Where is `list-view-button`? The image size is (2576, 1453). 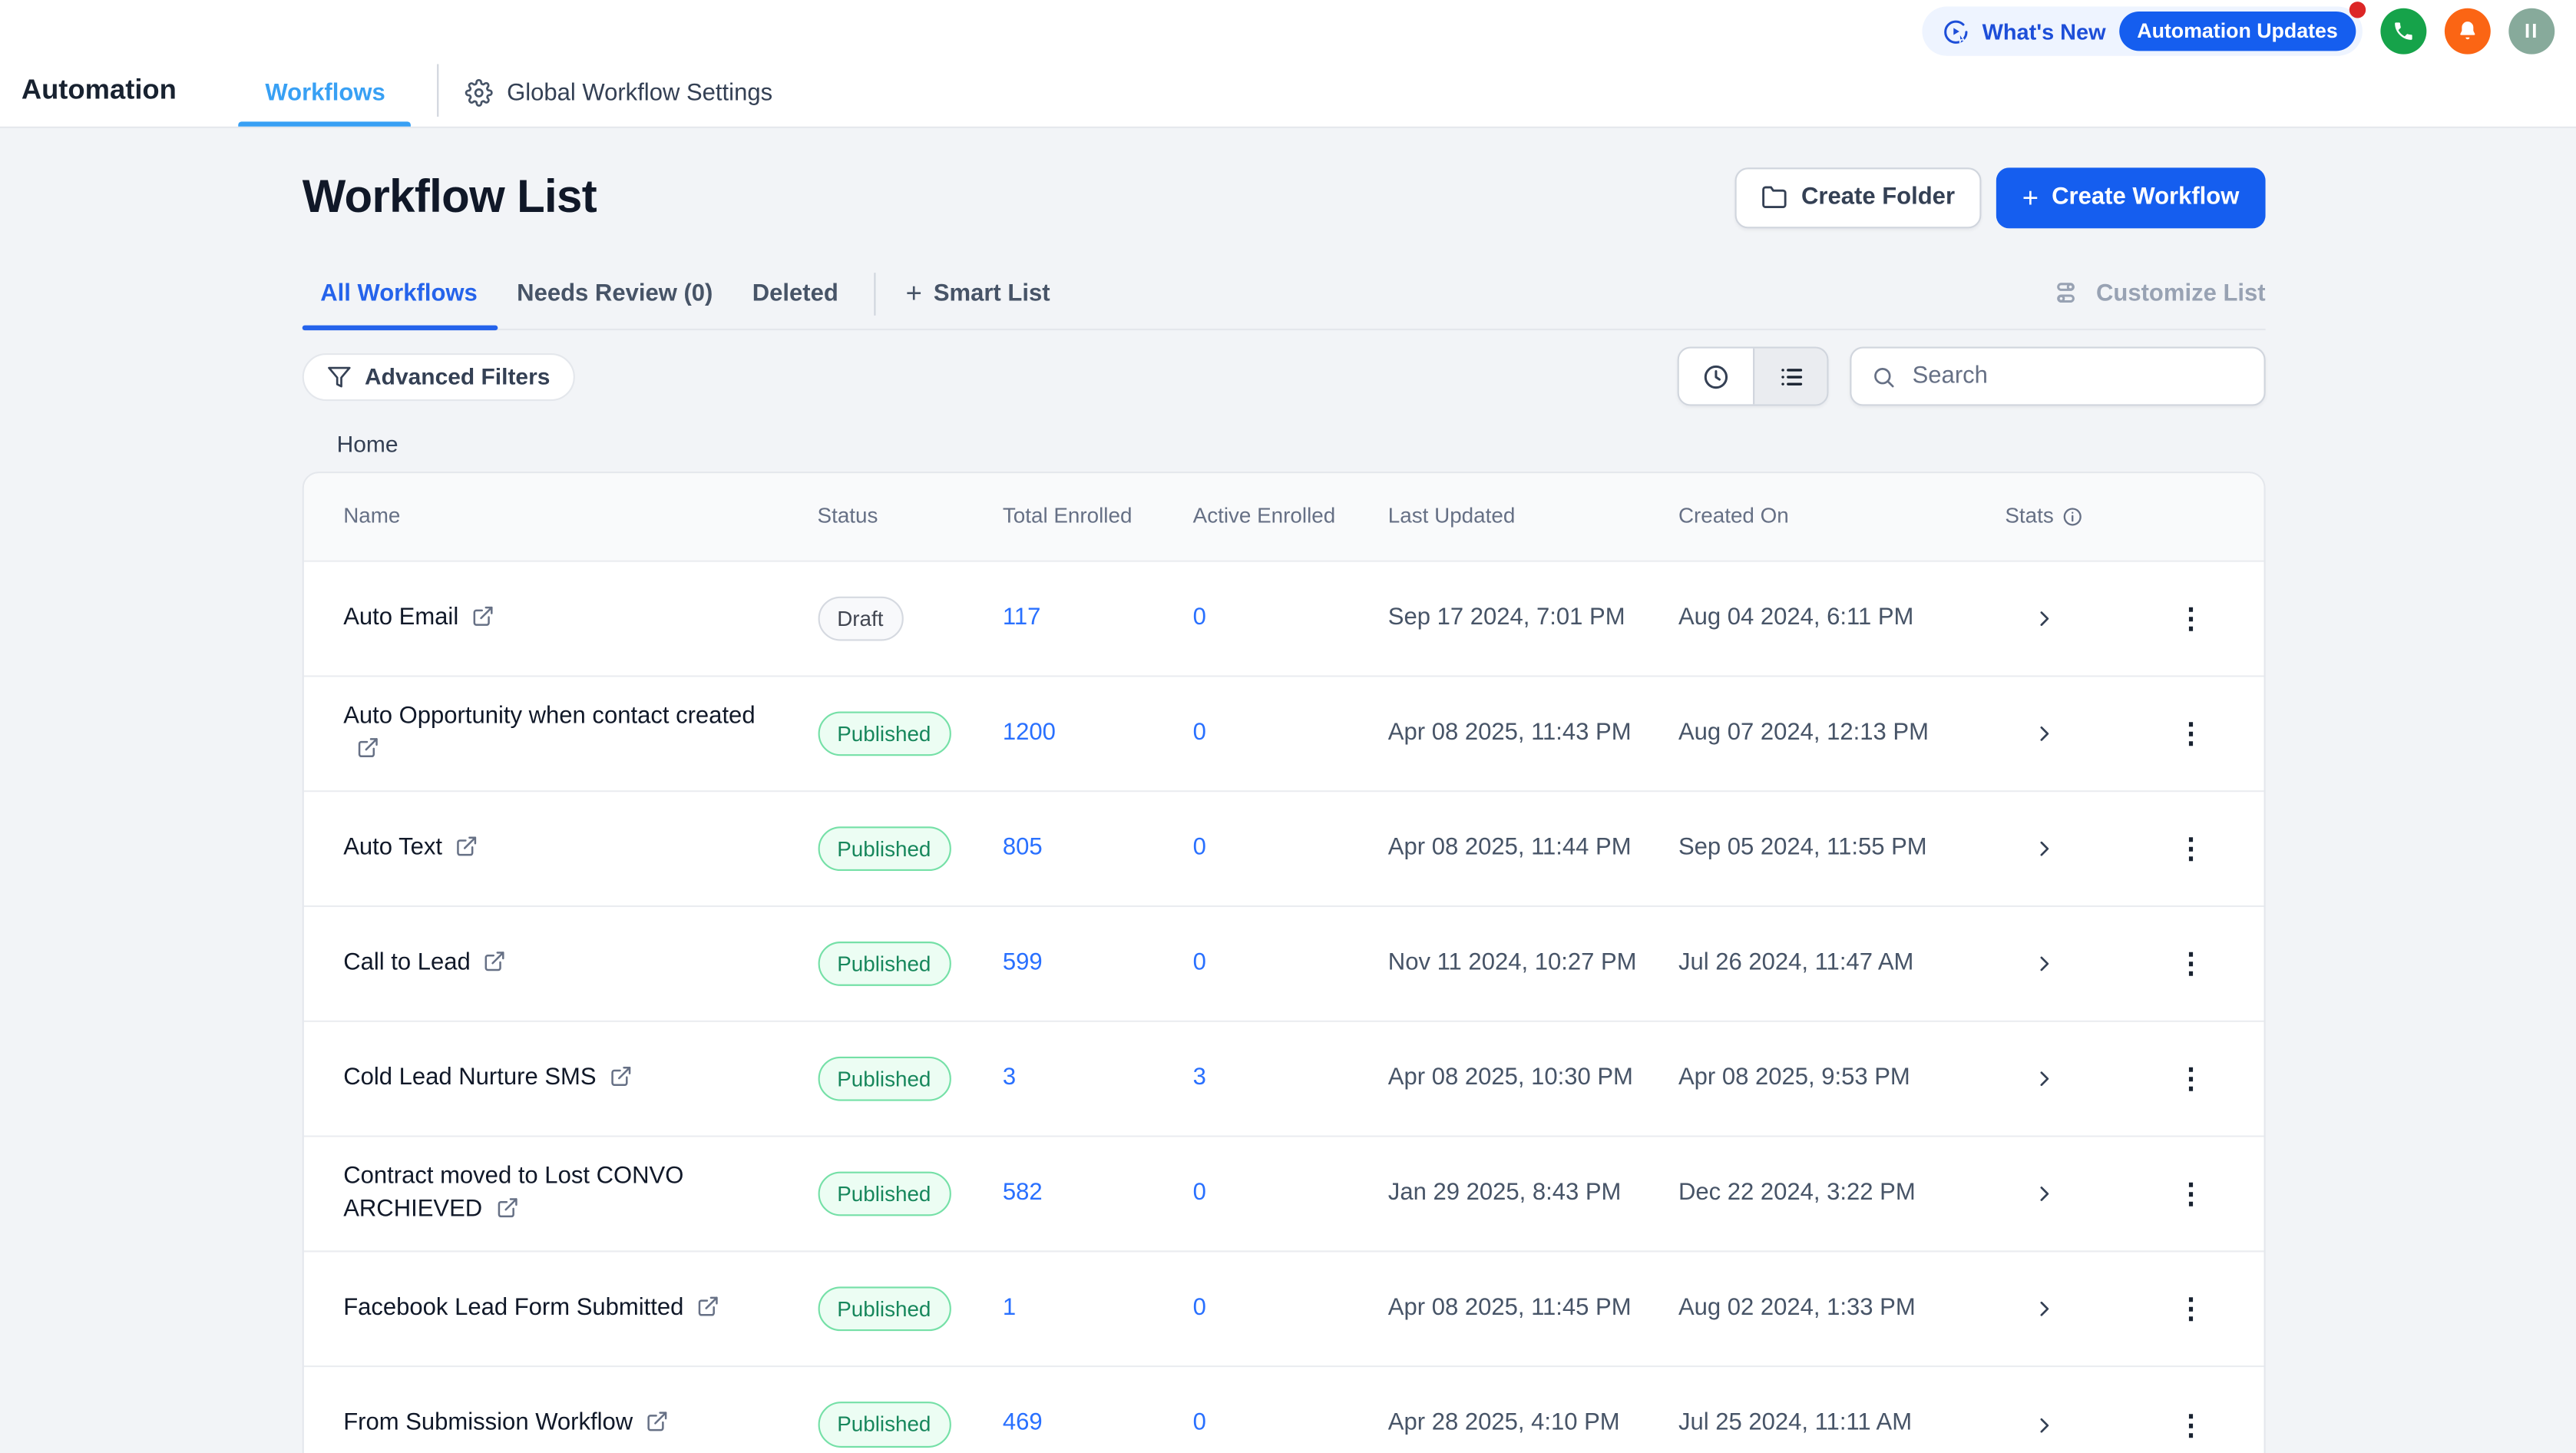 list-view-button is located at coordinates (1790, 376).